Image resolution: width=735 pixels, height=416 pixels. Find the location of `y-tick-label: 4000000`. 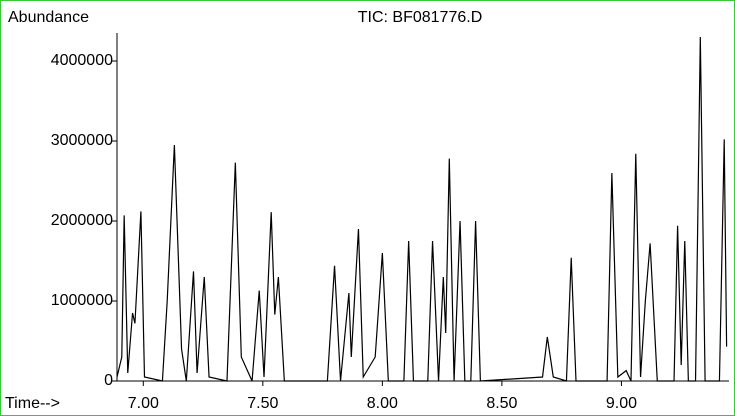

y-tick-label: 4000000 is located at coordinates (82, 60).